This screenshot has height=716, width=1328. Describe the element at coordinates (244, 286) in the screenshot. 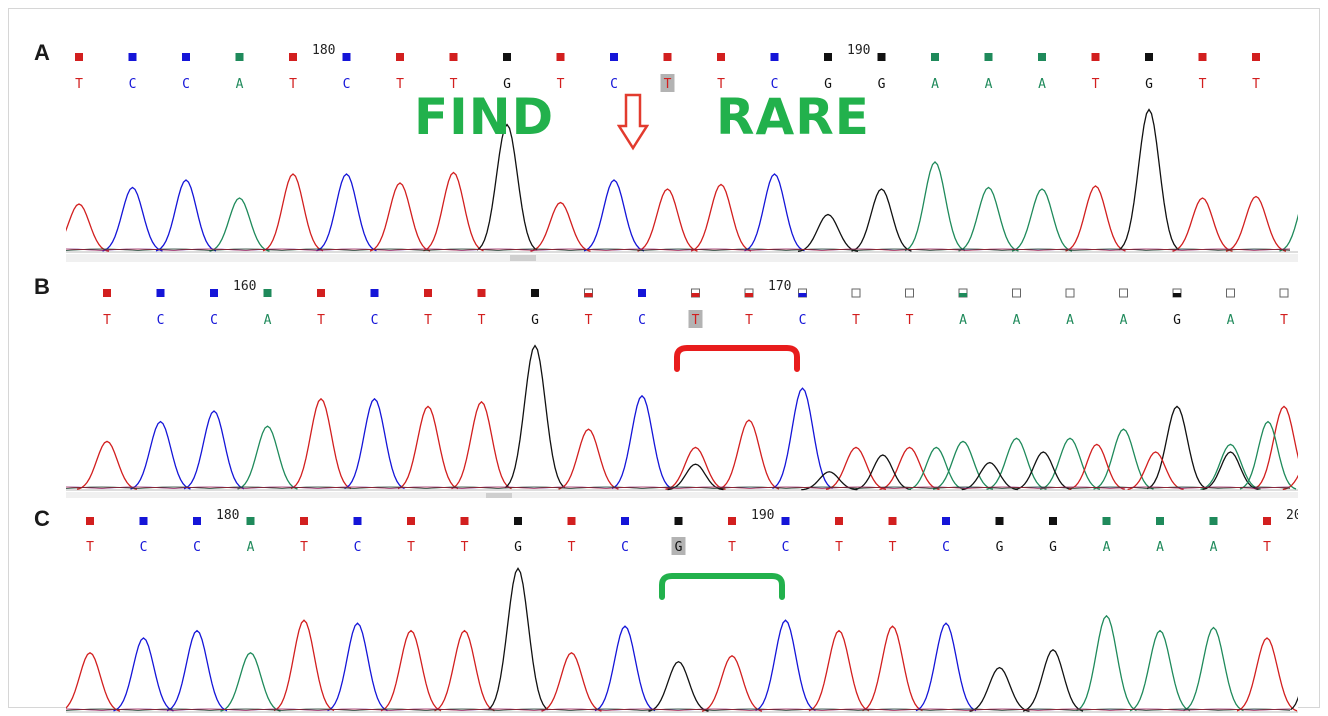

I see `position-label: 160` at that location.